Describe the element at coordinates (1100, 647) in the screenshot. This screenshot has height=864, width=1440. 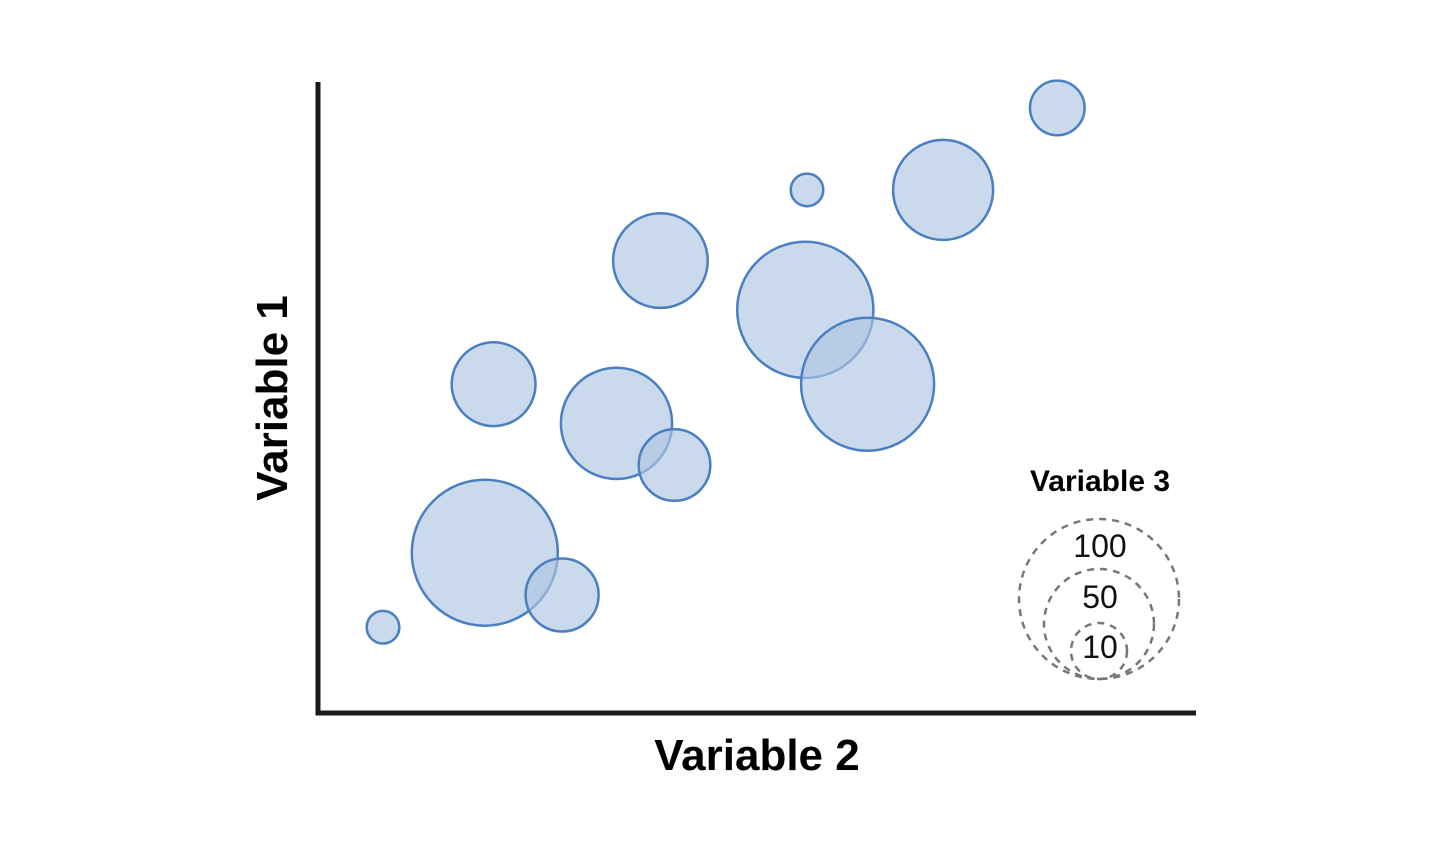
I see `size-legend-label-10: 10` at that location.